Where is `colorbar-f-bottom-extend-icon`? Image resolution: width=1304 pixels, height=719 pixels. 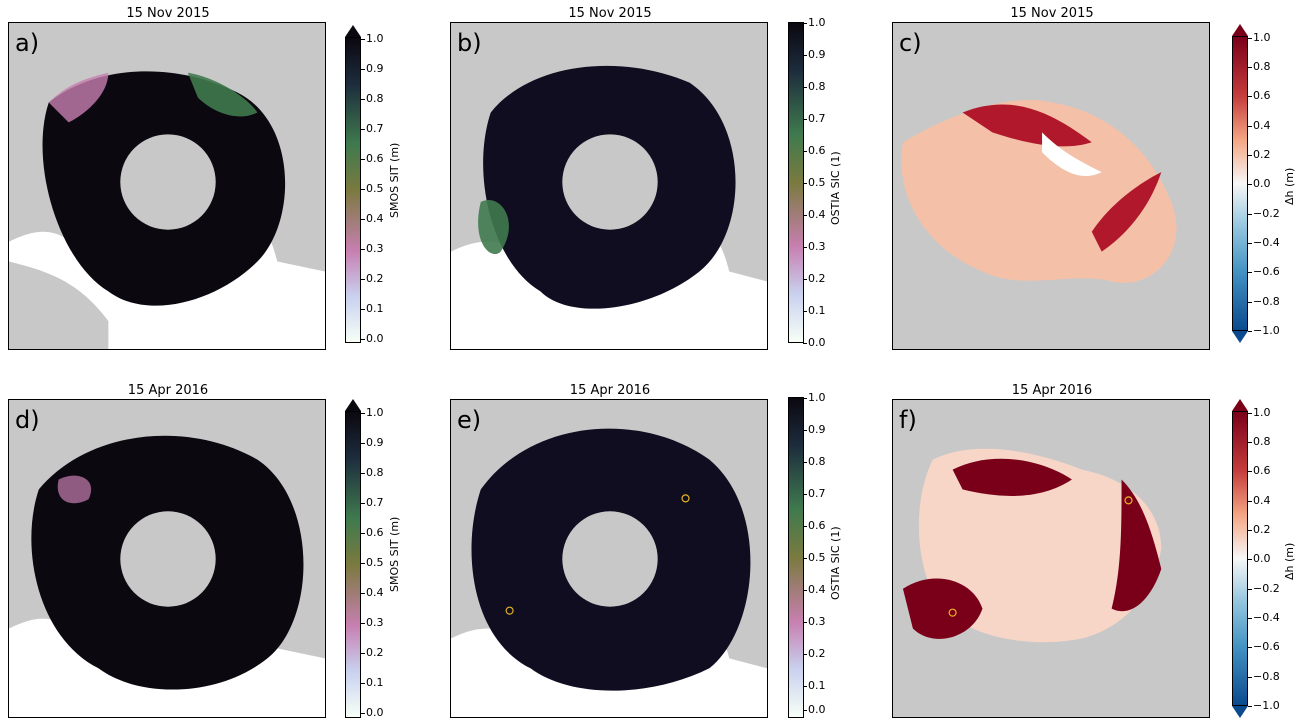 colorbar-f-bottom-extend-icon is located at coordinates (1240, 712).